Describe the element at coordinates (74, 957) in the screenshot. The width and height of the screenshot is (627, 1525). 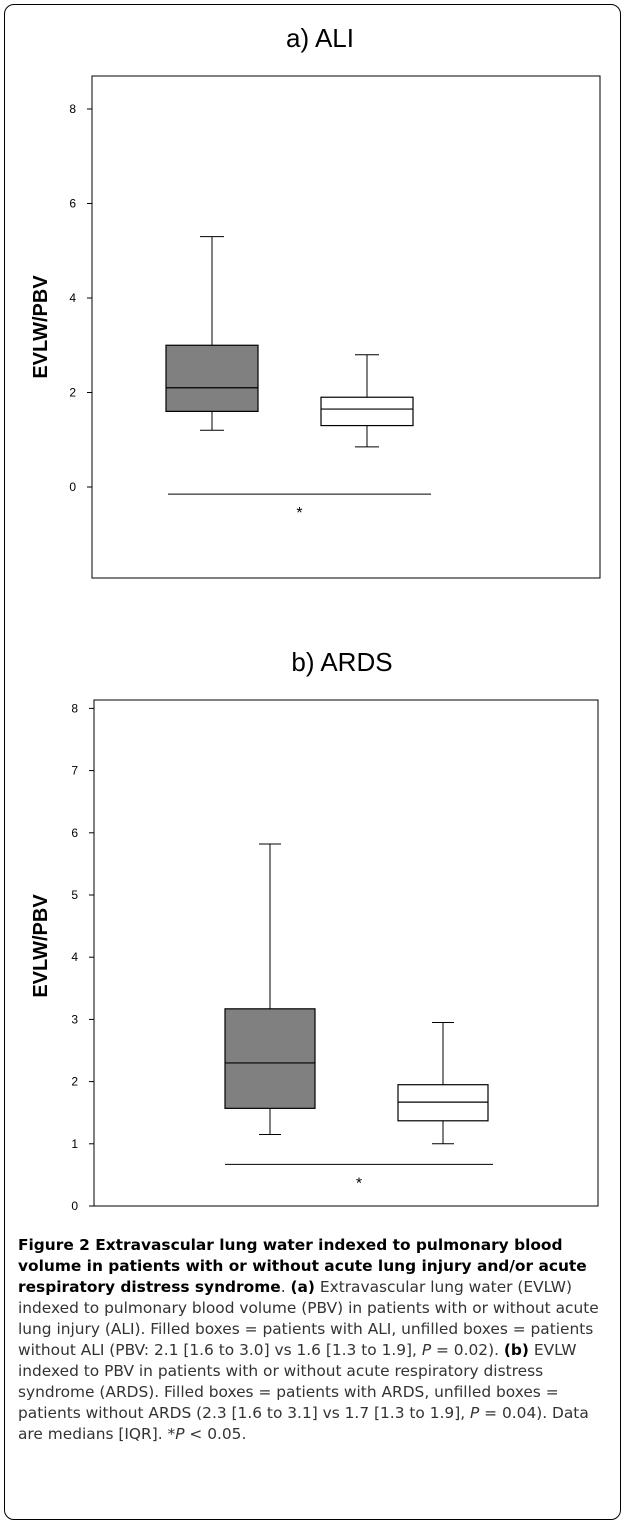
I see `y-tick-label-b-4: 4` at that location.